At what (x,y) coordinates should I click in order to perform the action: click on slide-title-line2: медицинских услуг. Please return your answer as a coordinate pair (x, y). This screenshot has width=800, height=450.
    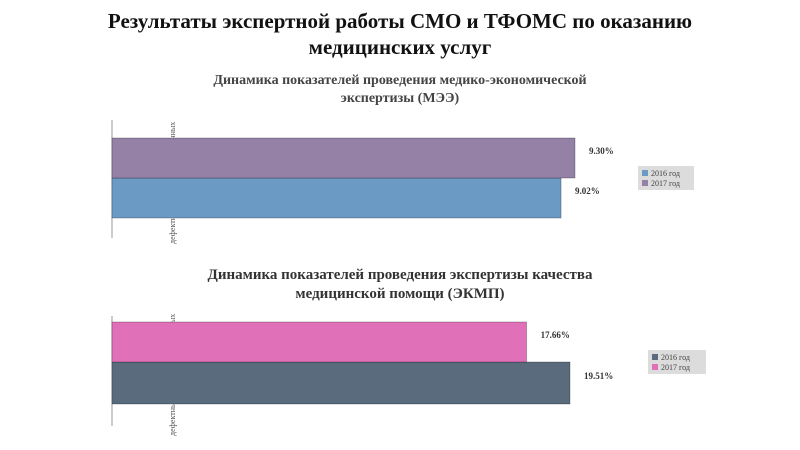
    Looking at the image, I should click on (400, 47).